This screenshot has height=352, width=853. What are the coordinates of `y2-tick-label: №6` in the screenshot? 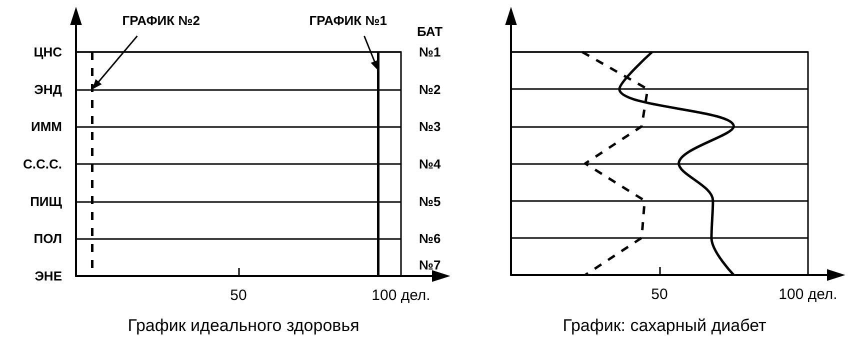 It's located at (430, 238).